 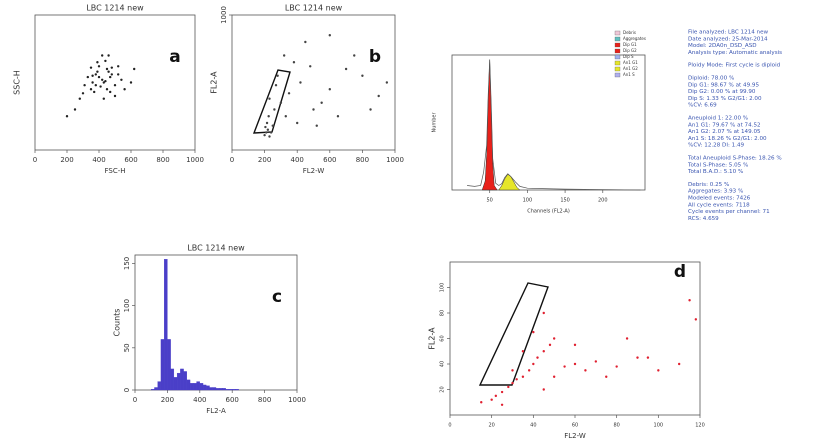 What do you see at coordinates (224, 15) in the screenshot?
I see `y-tick-label: 1000` at bounding box center [224, 15].